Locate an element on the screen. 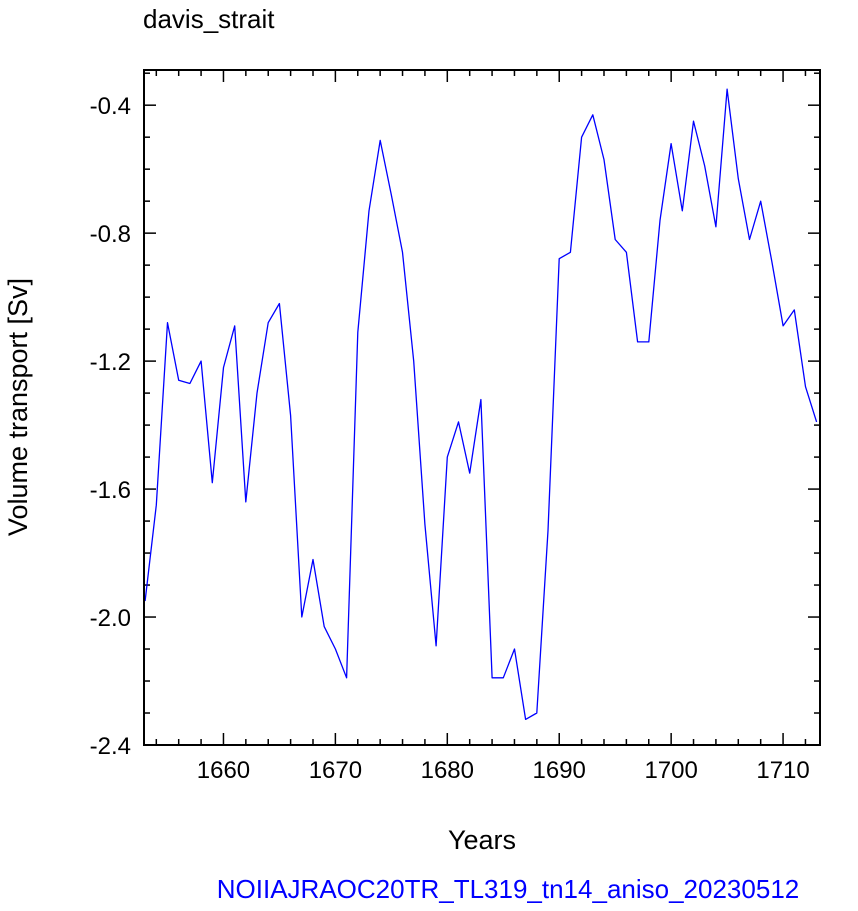 This screenshot has width=858, height=911. y-tick-label: -2.4 is located at coordinates (110, 746).